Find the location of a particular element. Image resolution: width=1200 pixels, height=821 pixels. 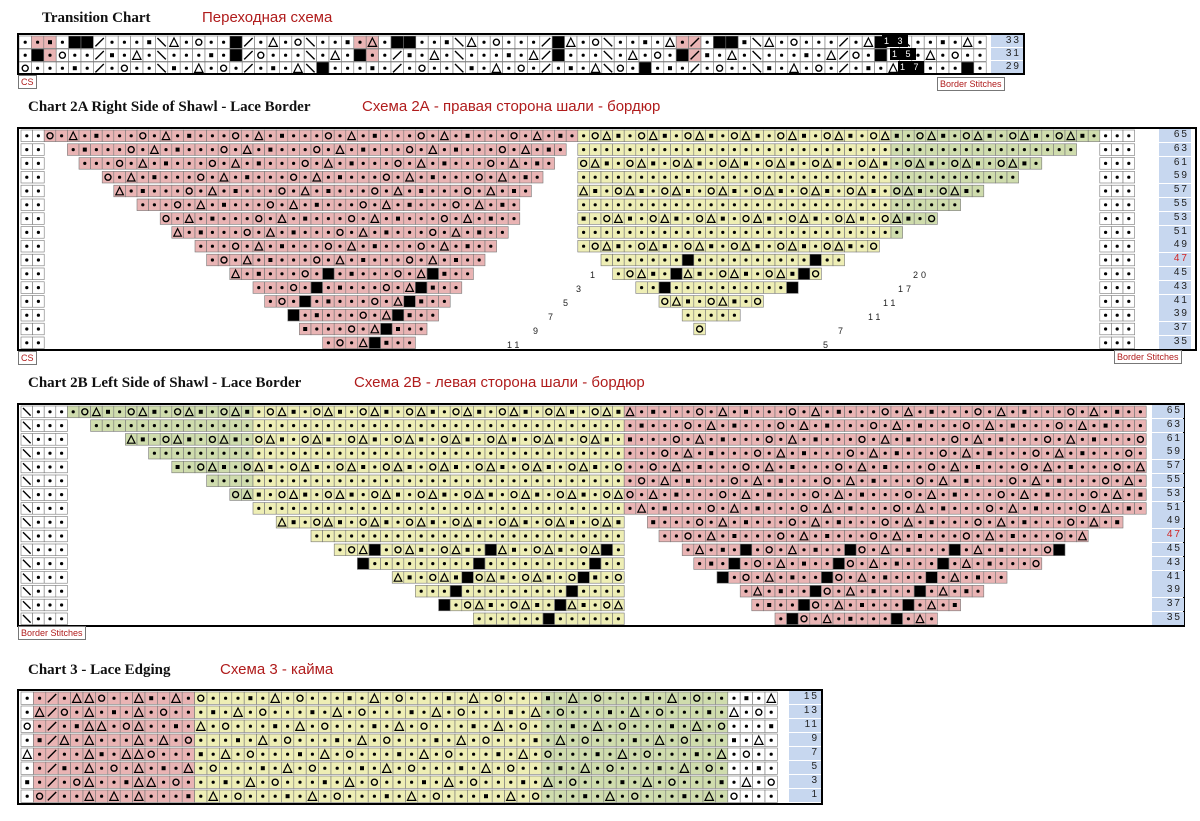

transition-chart-frame is located at coordinates (521, 54).